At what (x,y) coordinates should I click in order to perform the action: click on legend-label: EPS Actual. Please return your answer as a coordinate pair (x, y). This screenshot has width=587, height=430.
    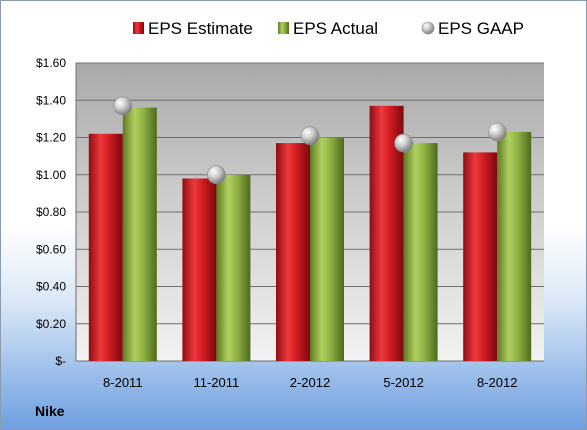
    Looking at the image, I should click on (335, 28).